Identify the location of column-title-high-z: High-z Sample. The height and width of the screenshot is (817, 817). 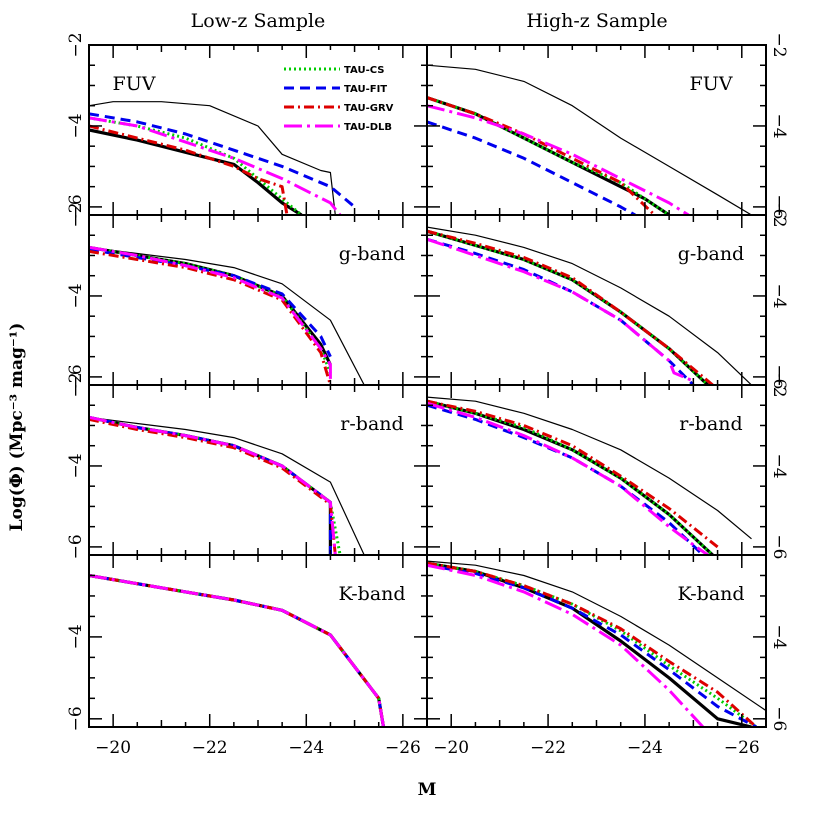
(596, 21).